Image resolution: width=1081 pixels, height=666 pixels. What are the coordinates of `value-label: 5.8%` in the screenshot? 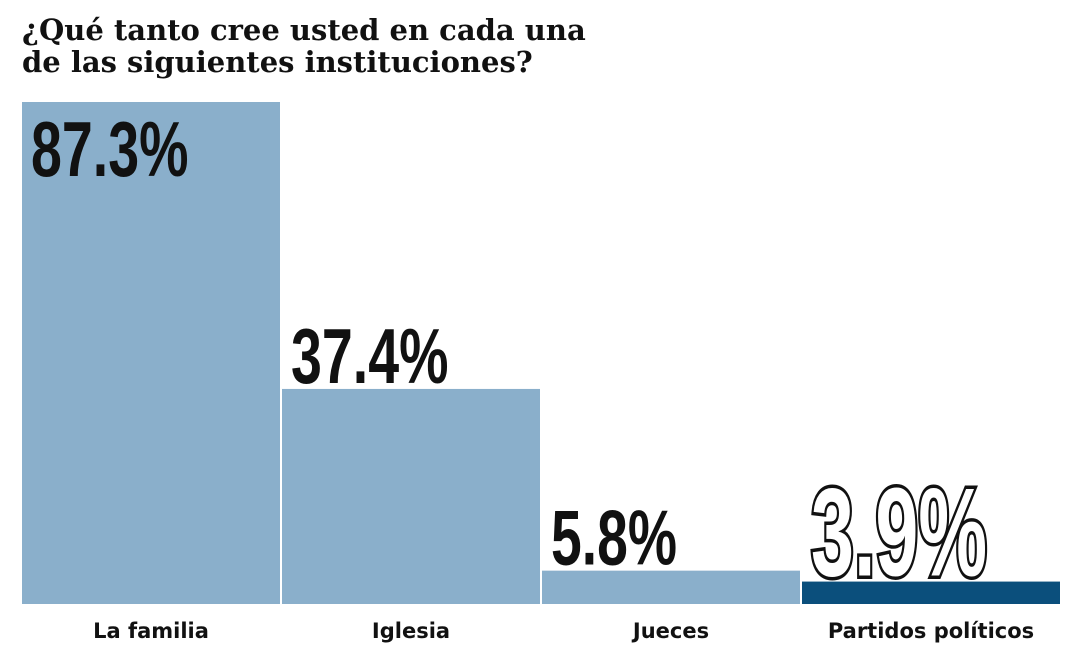 It's located at (614, 538).